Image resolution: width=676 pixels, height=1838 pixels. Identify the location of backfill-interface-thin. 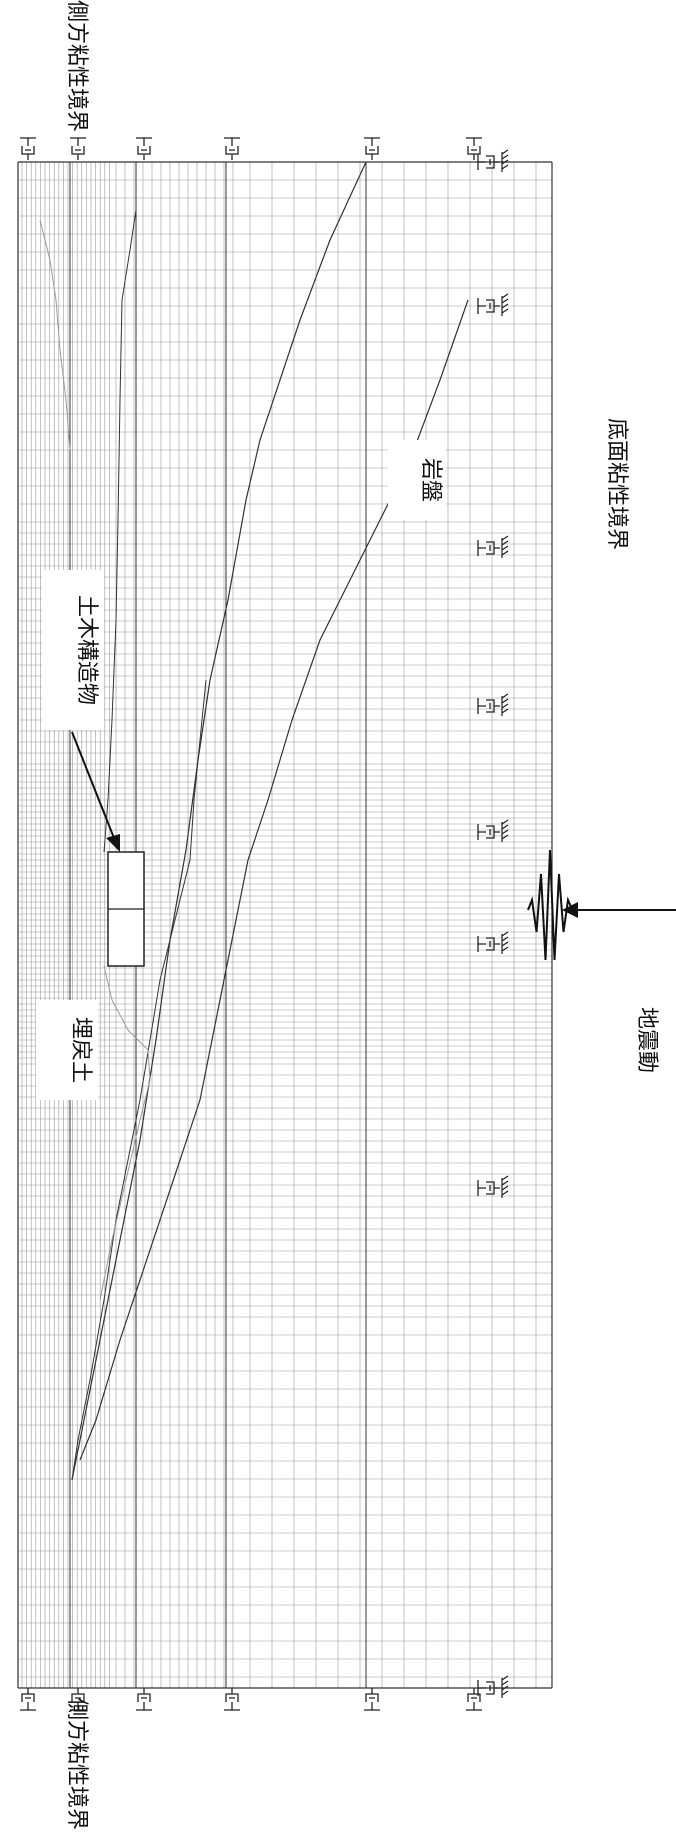
(125, 1133).